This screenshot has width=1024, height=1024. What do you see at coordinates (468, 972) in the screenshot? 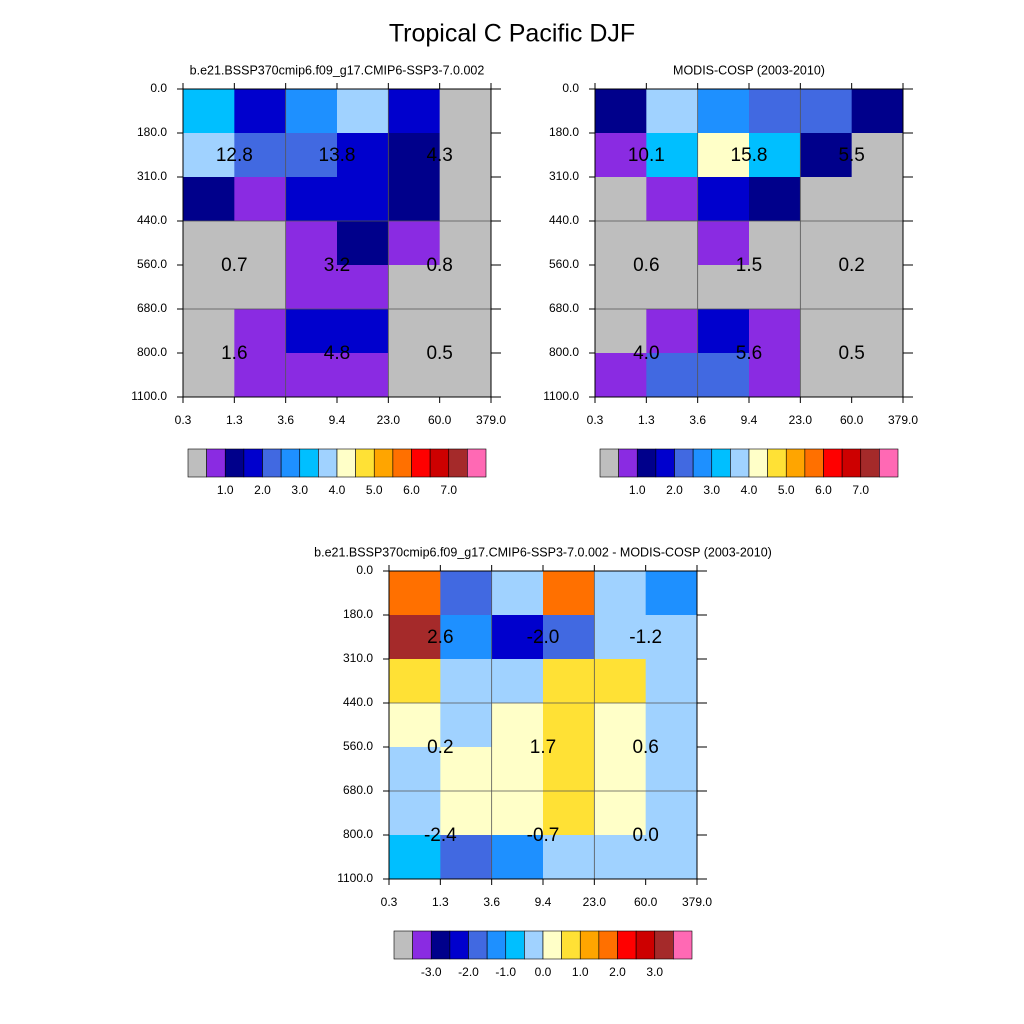
I see `colorbar-label: -2.0` at bounding box center [468, 972].